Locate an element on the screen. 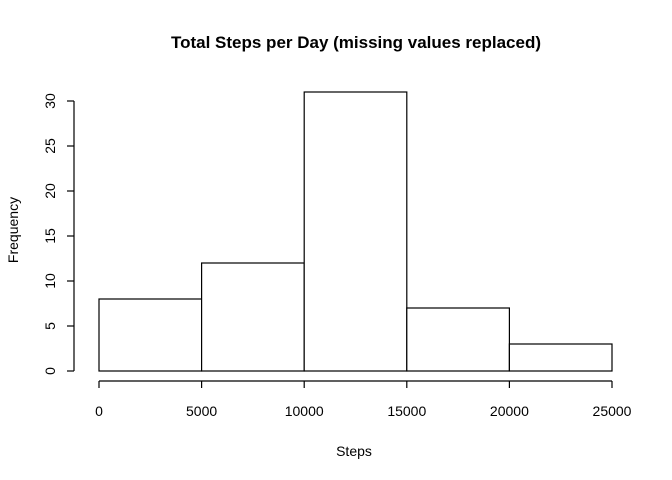  y-tick-label: 25 is located at coordinates (50, 146).